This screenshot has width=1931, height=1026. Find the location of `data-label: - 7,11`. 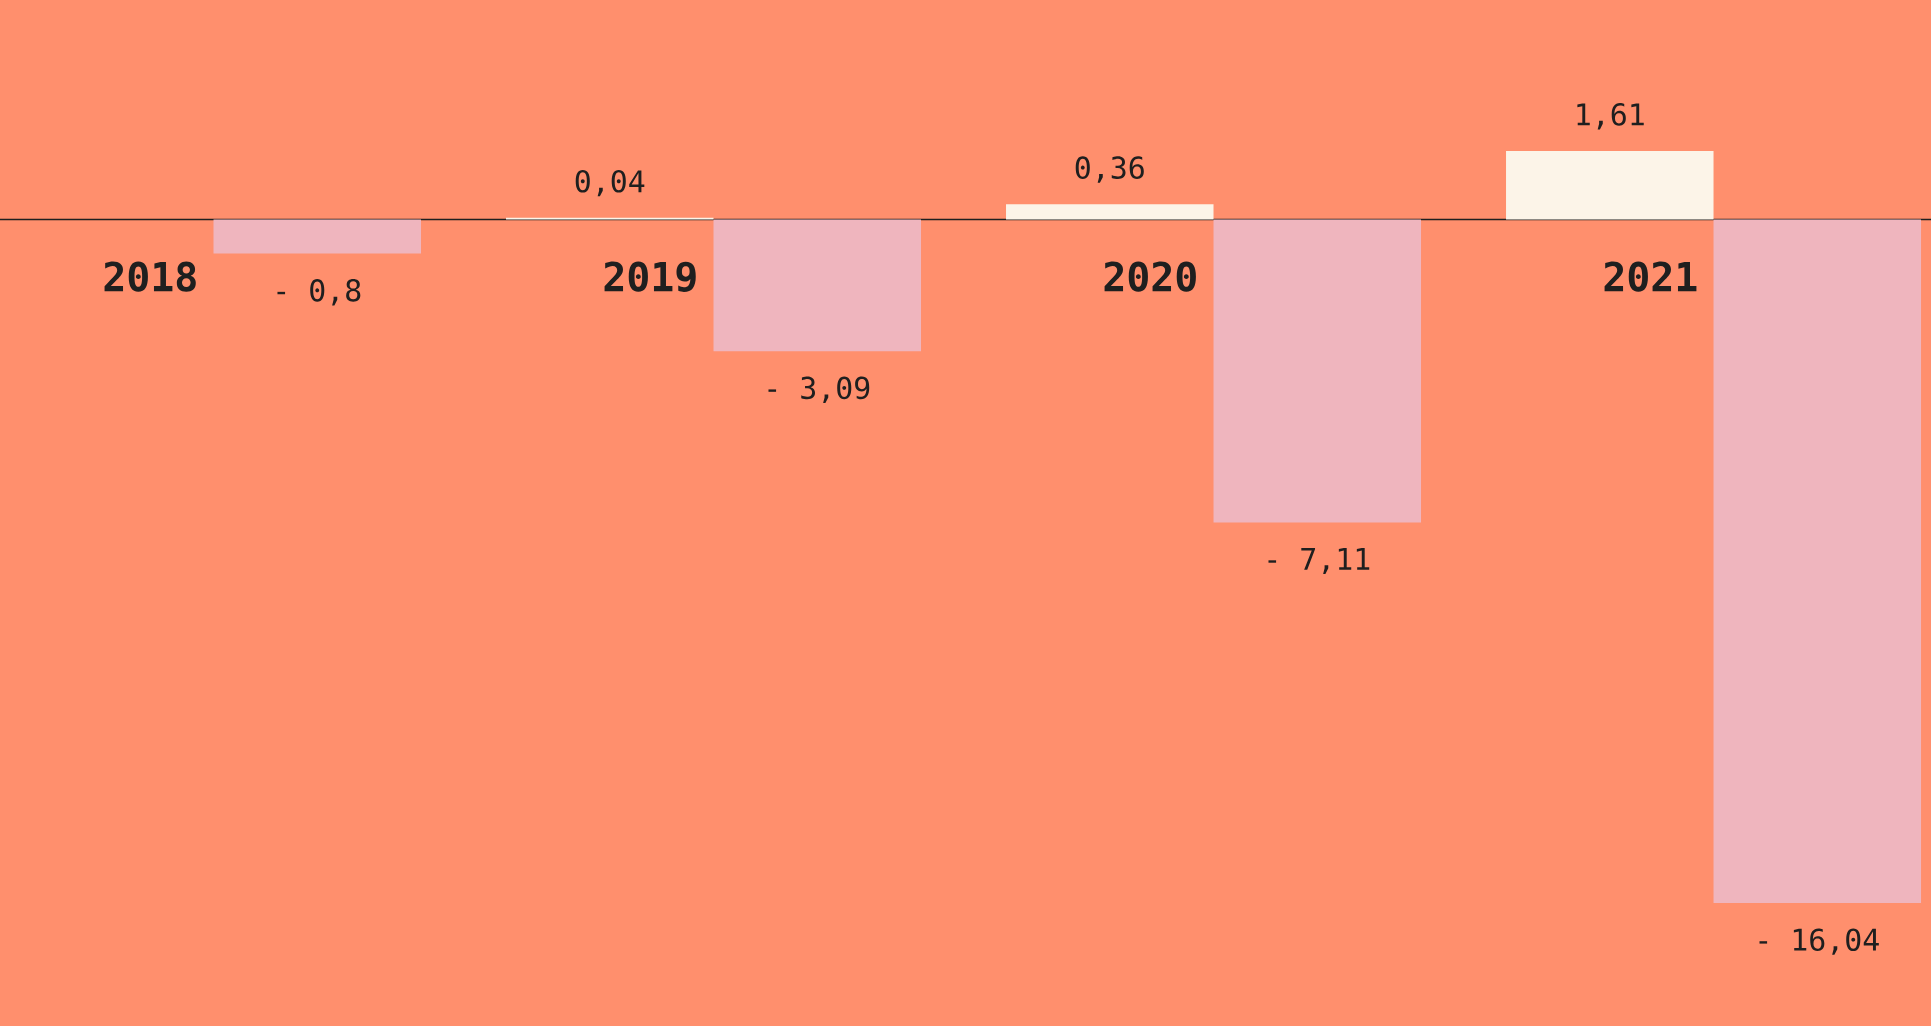

data-label: - 7,11 is located at coordinates (1319, 560).